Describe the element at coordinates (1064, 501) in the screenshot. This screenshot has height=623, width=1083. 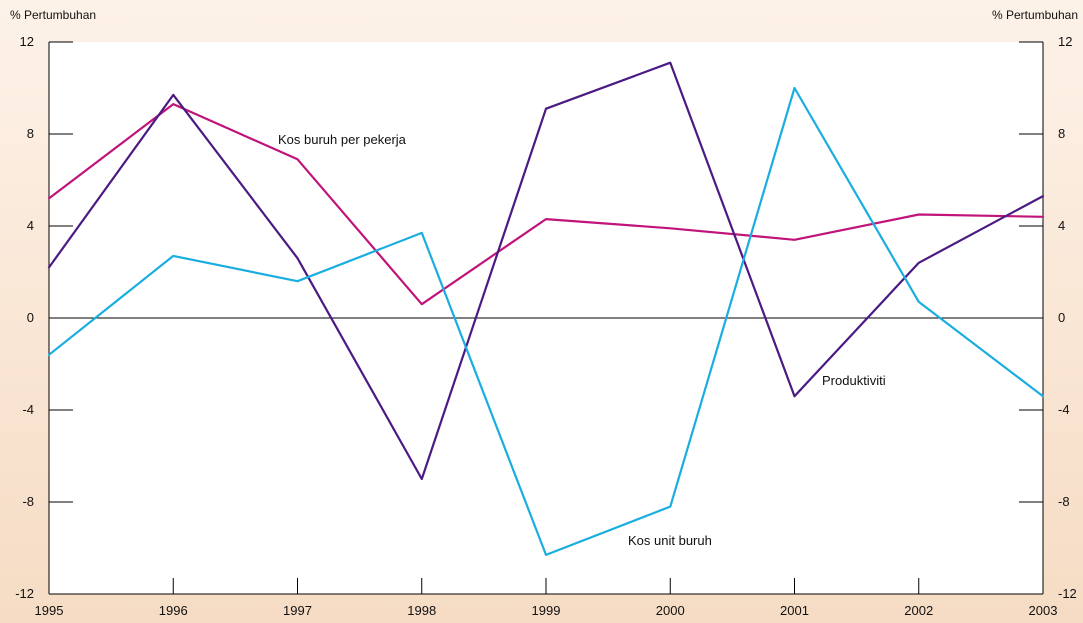
I see `y-tick-label-right: -8` at that location.